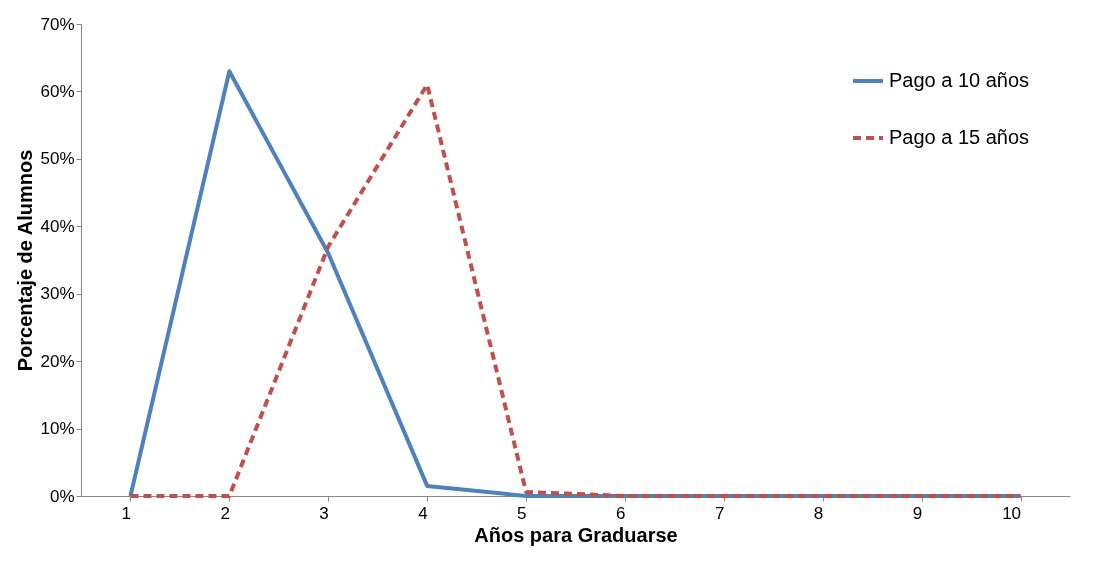 Image resolution: width=1105 pixels, height=563 pixels. I want to click on x-tick-label: 6, so click(620, 513).